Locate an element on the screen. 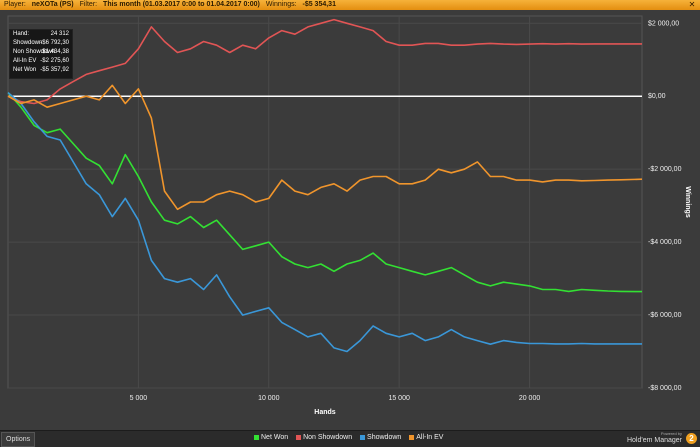  stats-label: Showdown is located at coordinates (28, 43).